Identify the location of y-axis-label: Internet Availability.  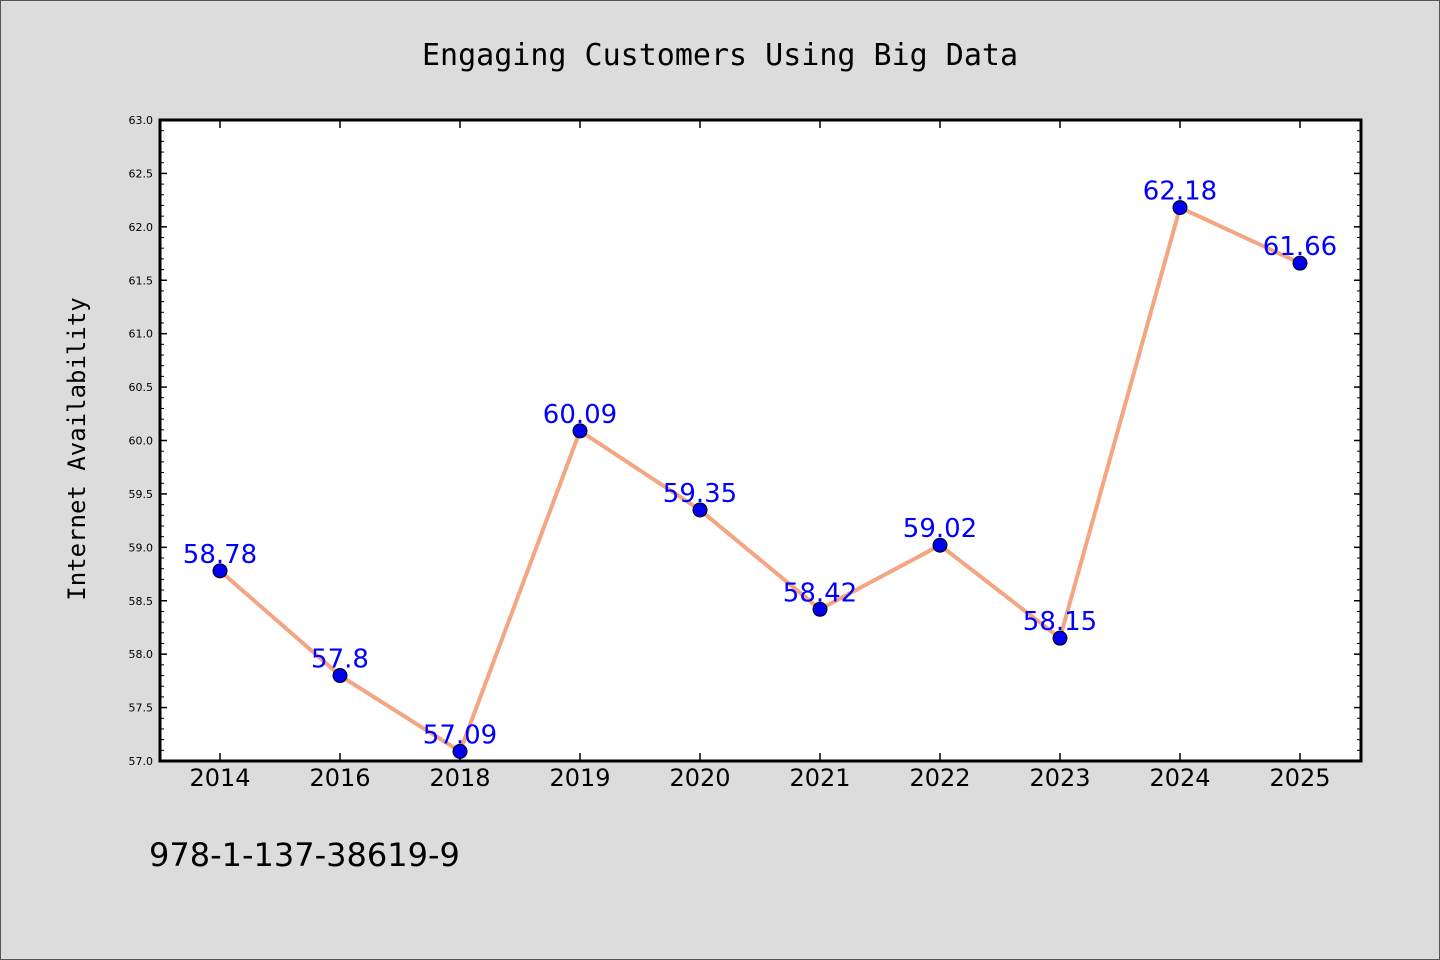
(77, 448).